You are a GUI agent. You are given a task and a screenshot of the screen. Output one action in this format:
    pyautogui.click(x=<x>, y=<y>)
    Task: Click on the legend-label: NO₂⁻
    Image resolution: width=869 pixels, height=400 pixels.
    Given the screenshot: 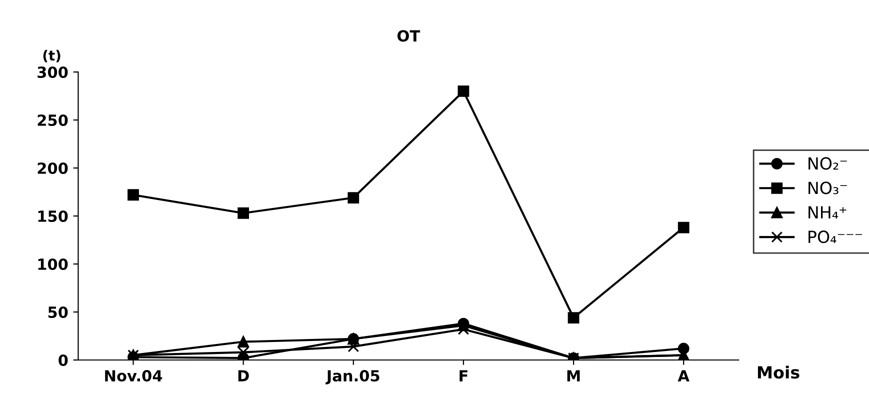 What is the action you would take?
    pyautogui.click(x=827, y=163)
    